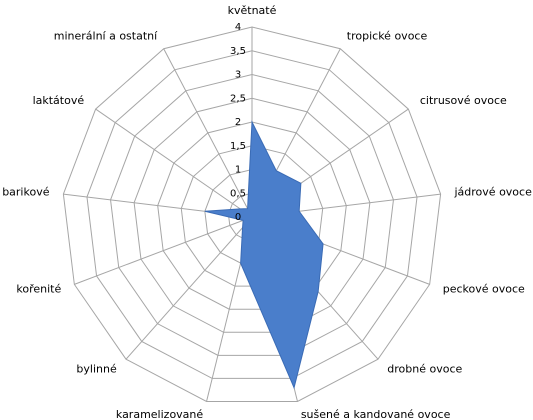 Image resolution: width=533 pixels, height=420 pixels. I want to click on tick-label: 3, so click(238, 75).